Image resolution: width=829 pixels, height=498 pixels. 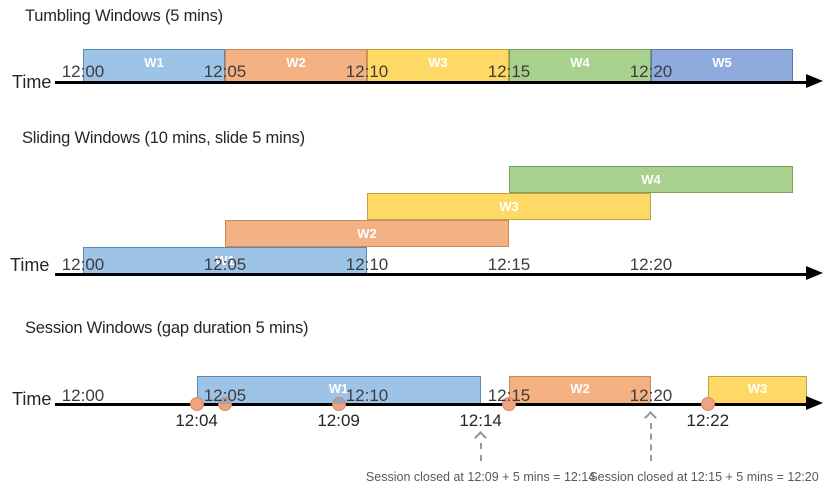 What do you see at coordinates (430, 82) in the screenshot?
I see `tumbling-axis-line` at bounding box center [430, 82].